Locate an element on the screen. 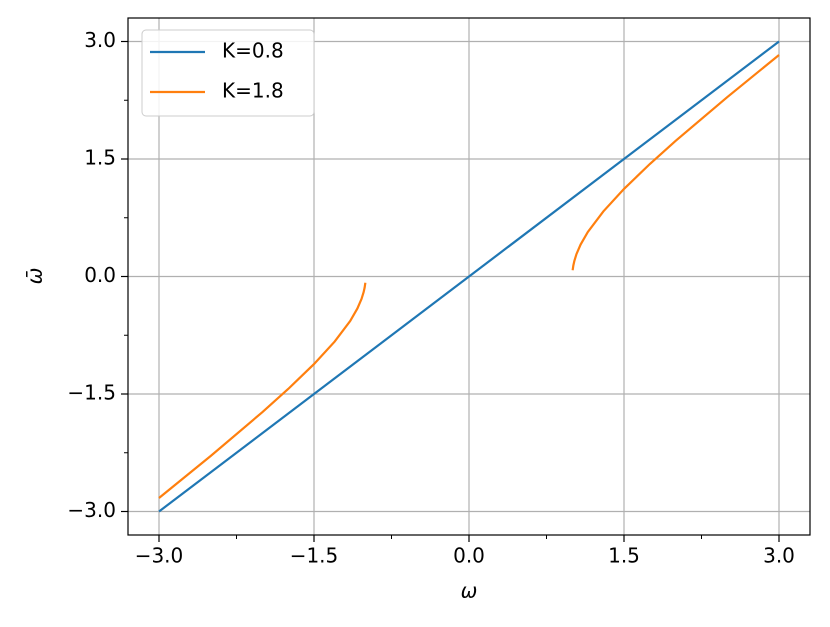  x-tick-label: 0.0 is located at coordinates (469, 556).